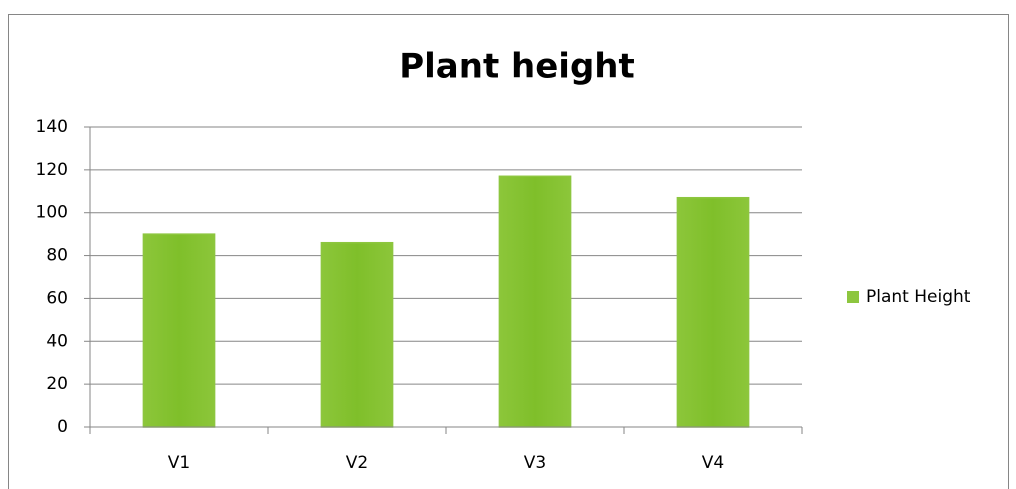 Image resolution: width=1016 pixels, height=489 pixels. What do you see at coordinates (179, 463) in the screenshot?
I see `x-tick-label: V1` at bounding box center [179, 463].